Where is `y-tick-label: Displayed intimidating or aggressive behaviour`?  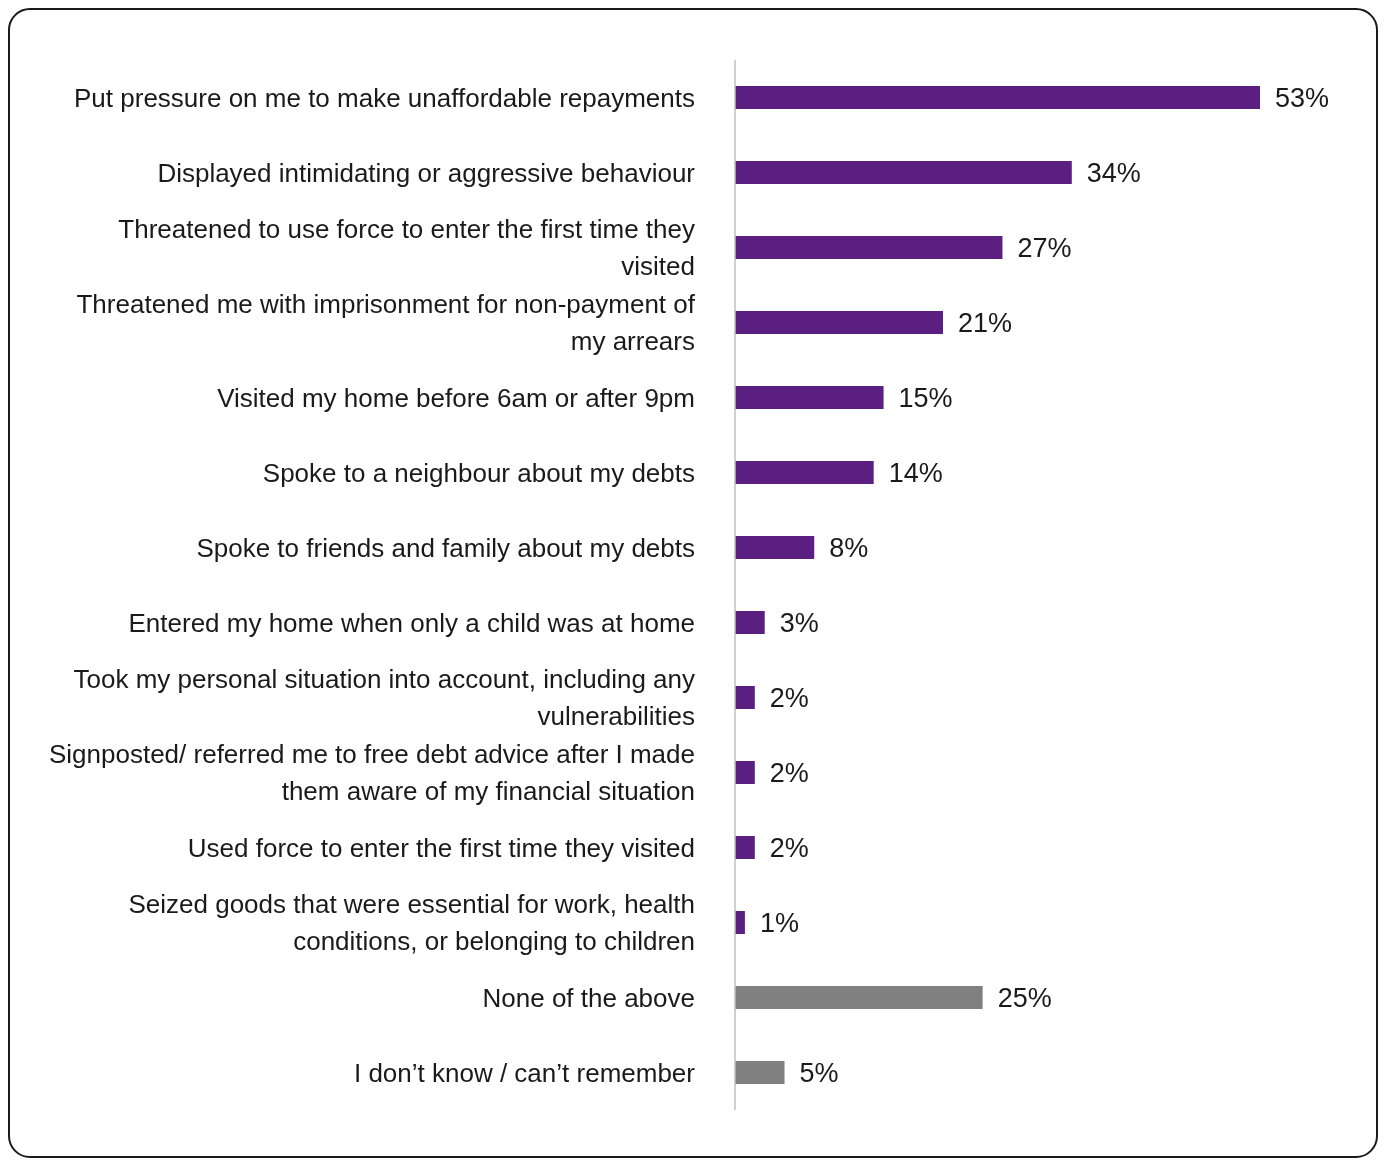
y-tick-label: Displayed intimidating or aggressive behaviour is located at coordinates (426, 172).